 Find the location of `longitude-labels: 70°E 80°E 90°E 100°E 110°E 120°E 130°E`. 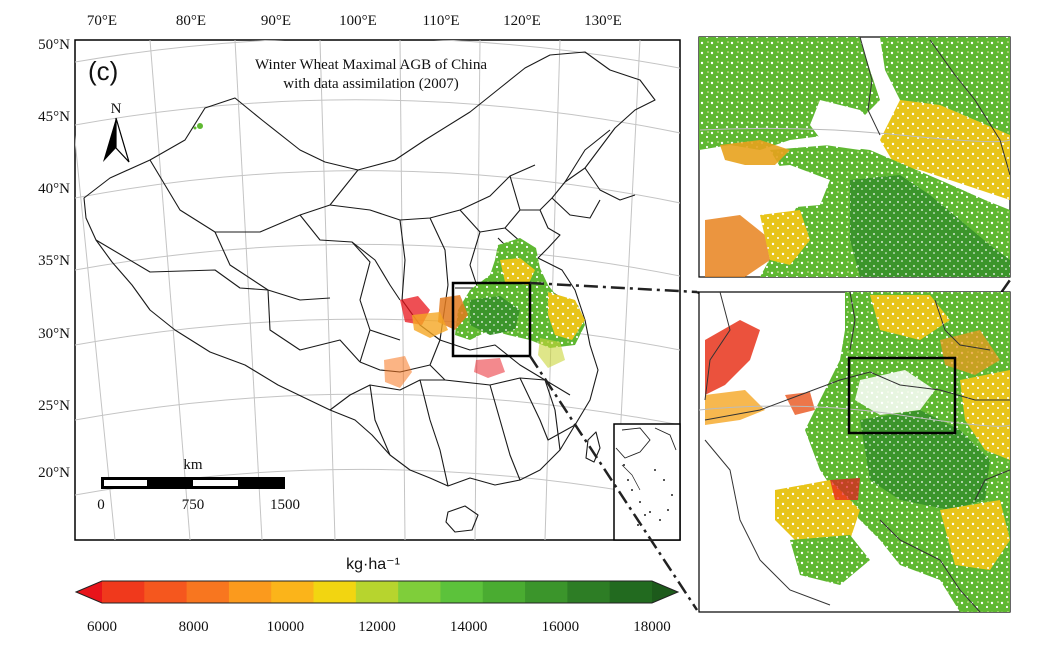

longitude-labels: 70°E 80°E 90°E 100°E 110°E 120°E 130°E is located at coordinates (354, 21).